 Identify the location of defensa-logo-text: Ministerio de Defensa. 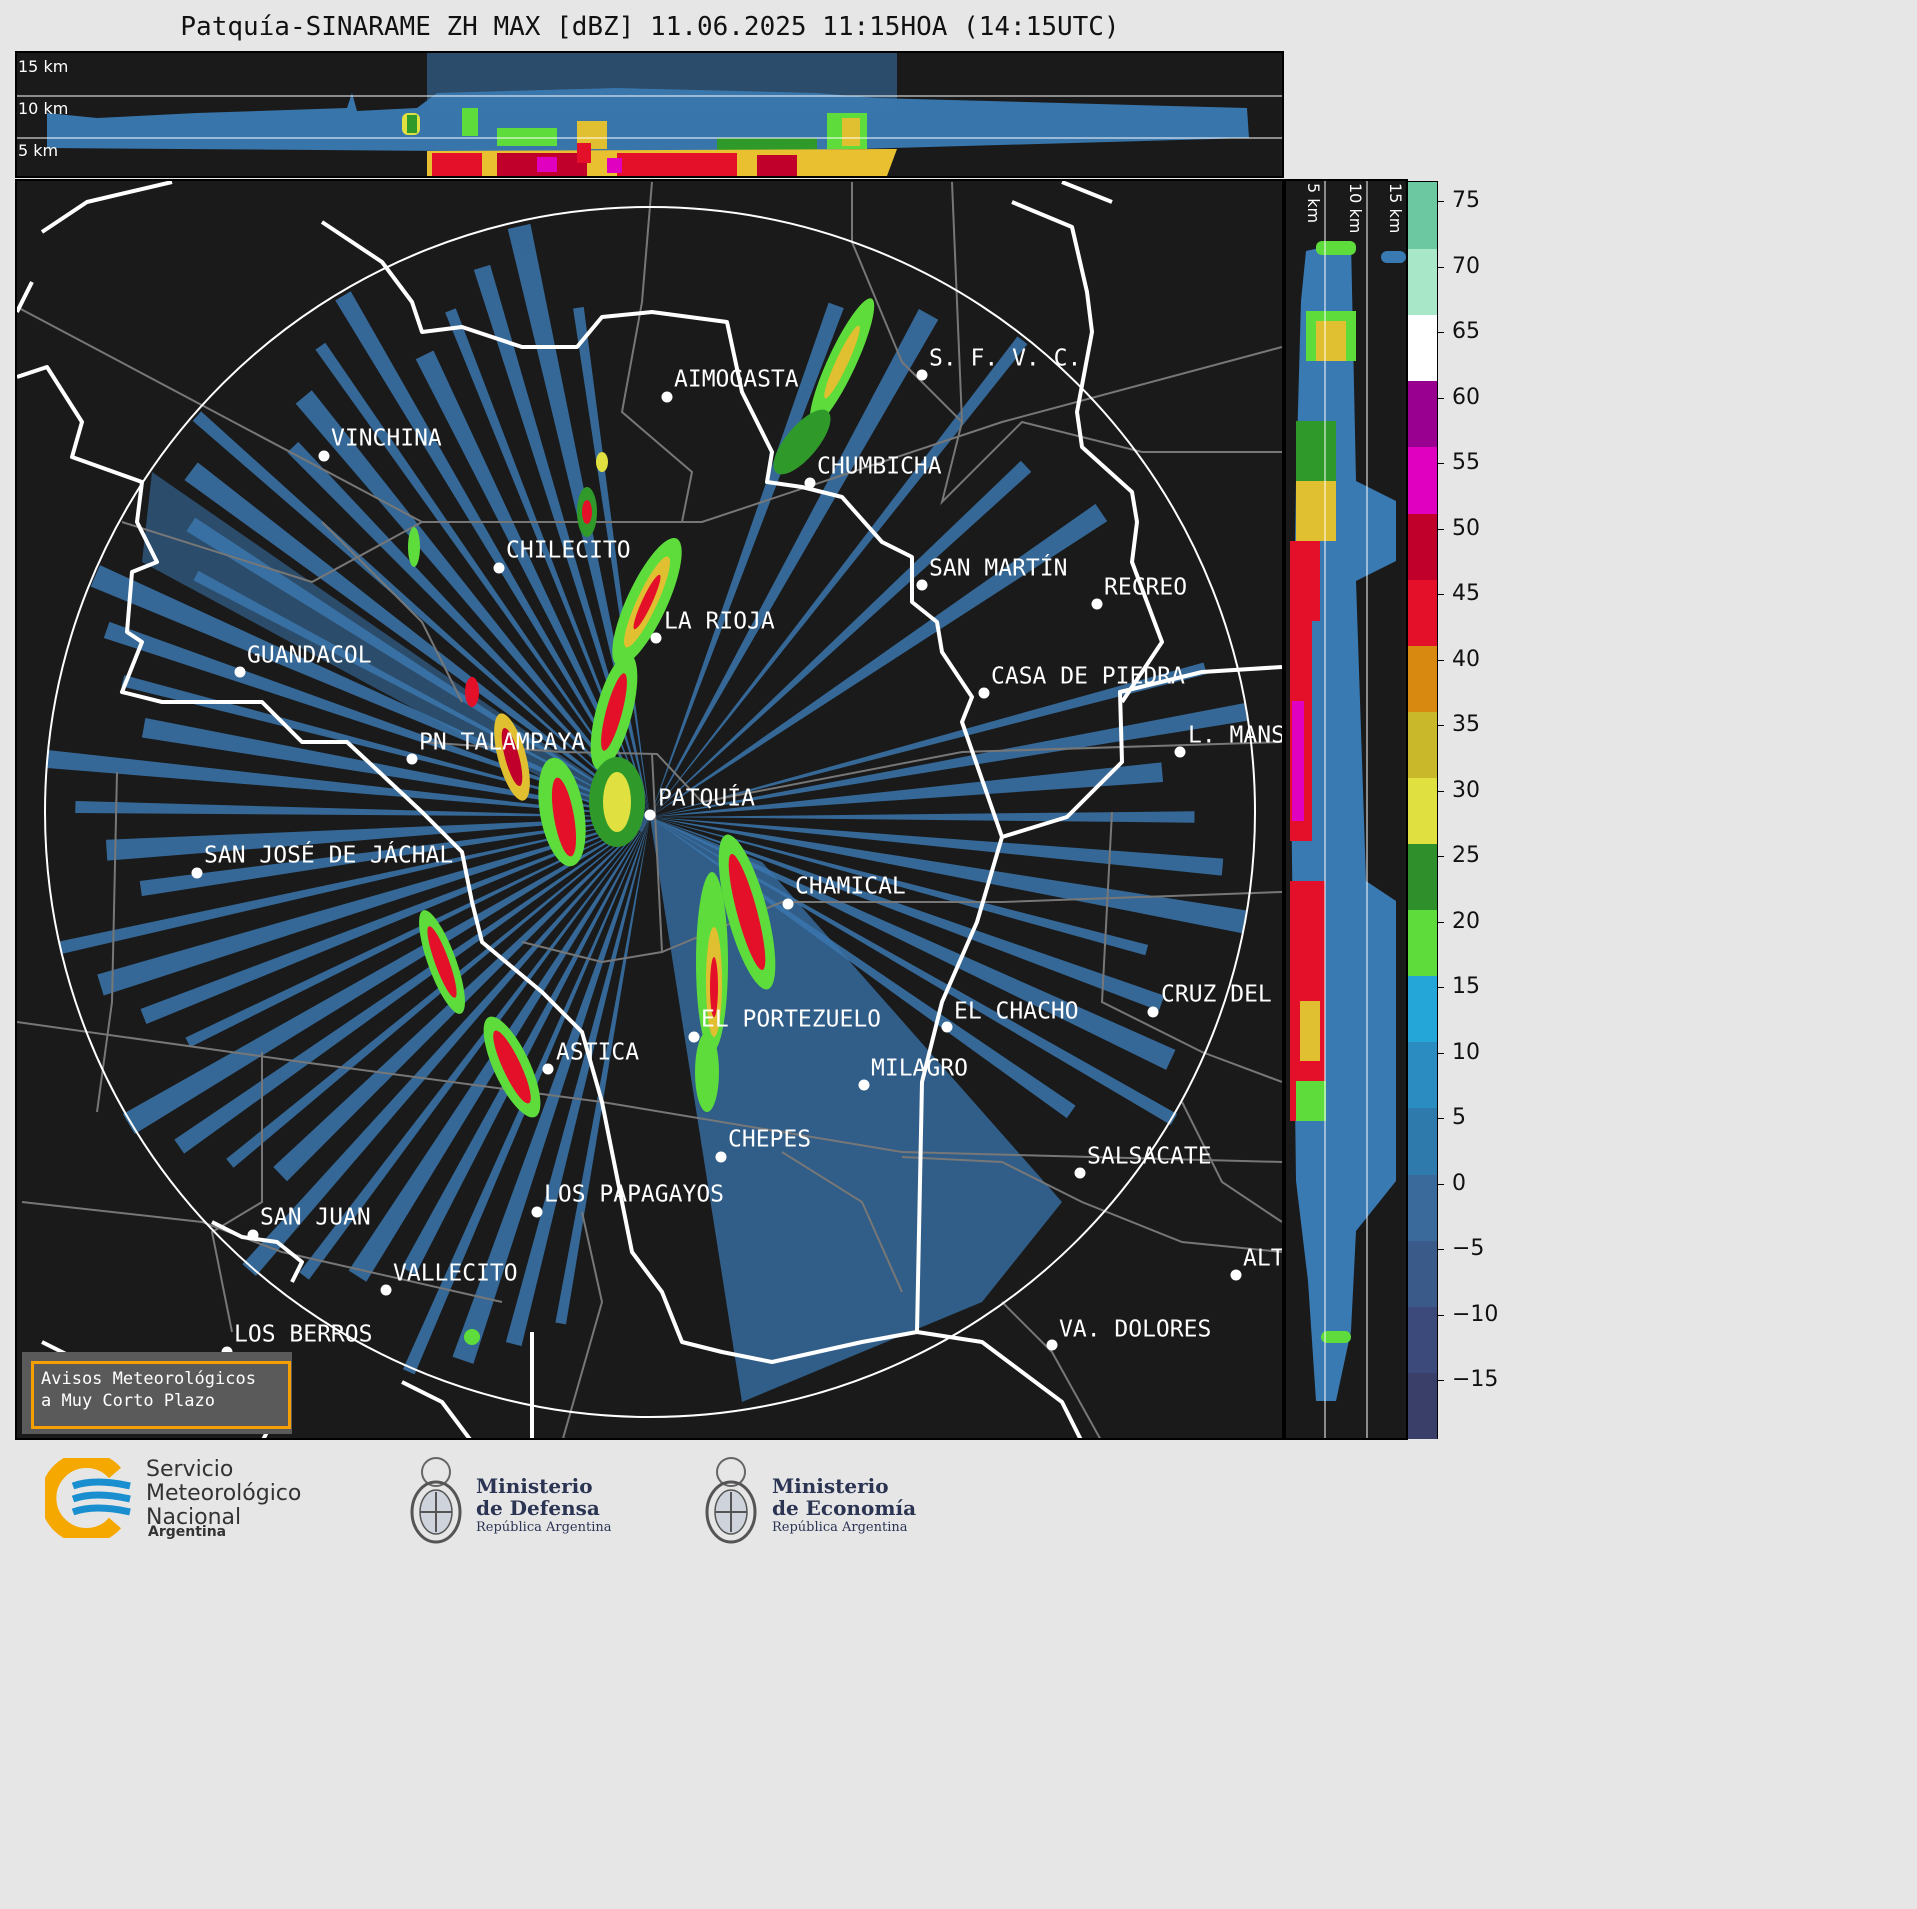
(538, 1497).